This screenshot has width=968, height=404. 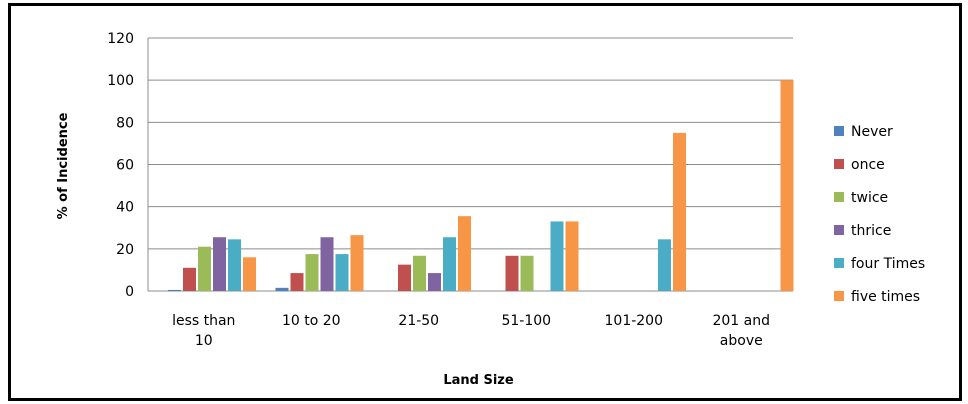 What do you see at coordinates (63, 165) in the screenshot?
I see `y-axis-title: % of Incidence` at bounding box center [63, 165].